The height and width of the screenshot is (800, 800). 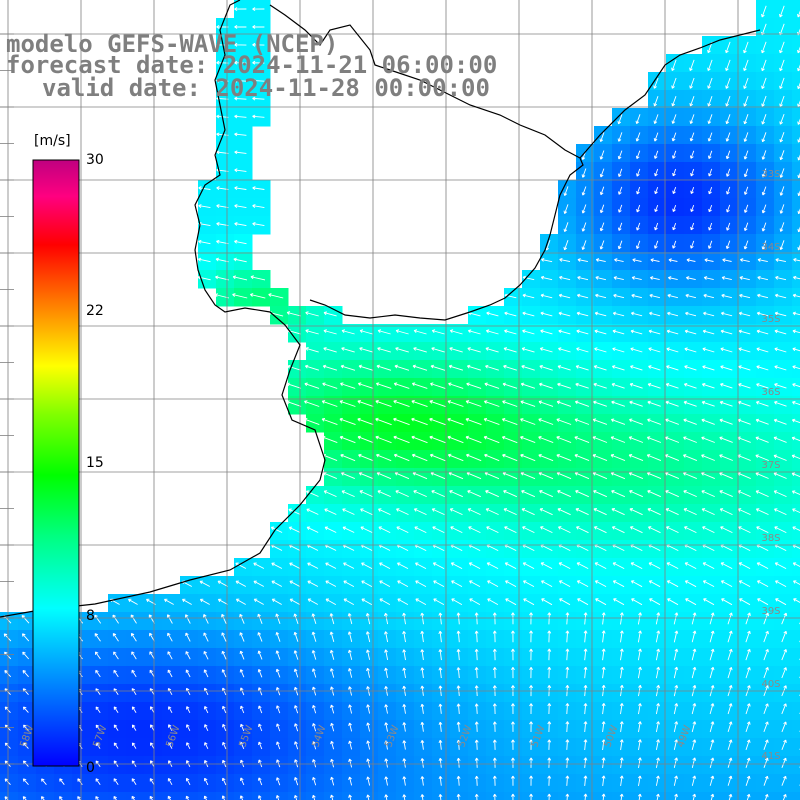 What do you see at coordinates (95, 160) in the screenshot?
I see `colorbar-tick-30: 30` at bounding box center [95, 160].